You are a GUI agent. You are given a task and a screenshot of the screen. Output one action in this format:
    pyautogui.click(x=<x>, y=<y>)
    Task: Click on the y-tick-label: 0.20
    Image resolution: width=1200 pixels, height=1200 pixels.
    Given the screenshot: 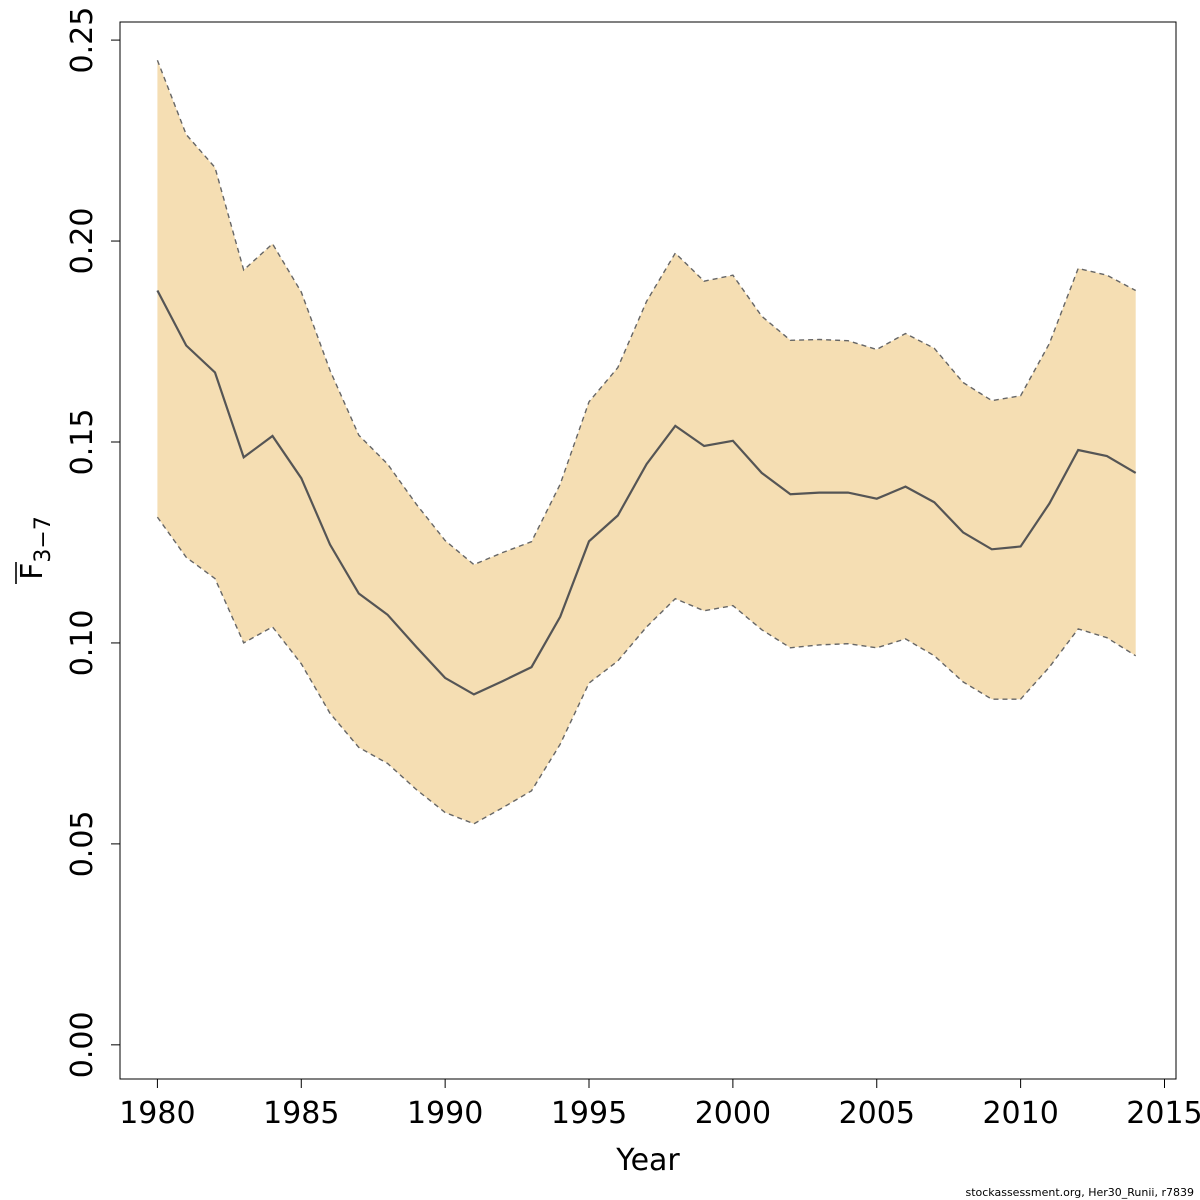 What is the action you would take?
    pyautogui.click(x=82, y=241)
    